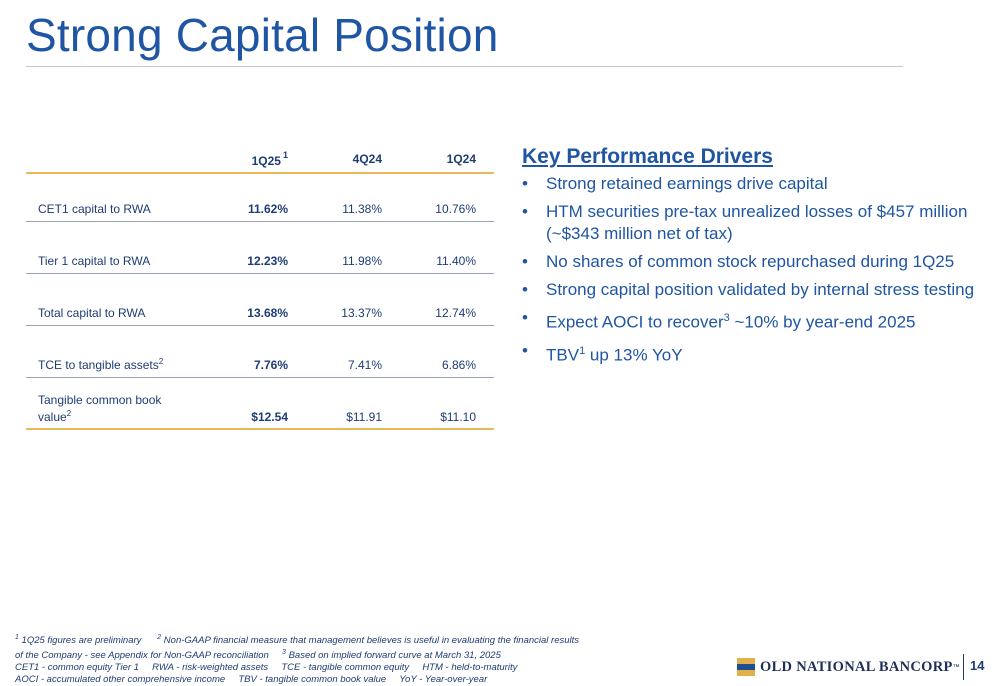 This screenshot has height=686, width=1000. What do you see at coordinates (92, 313) in the screenshot?
I see `row-label: Total capital to RWA` at bounding box center [92, 313].